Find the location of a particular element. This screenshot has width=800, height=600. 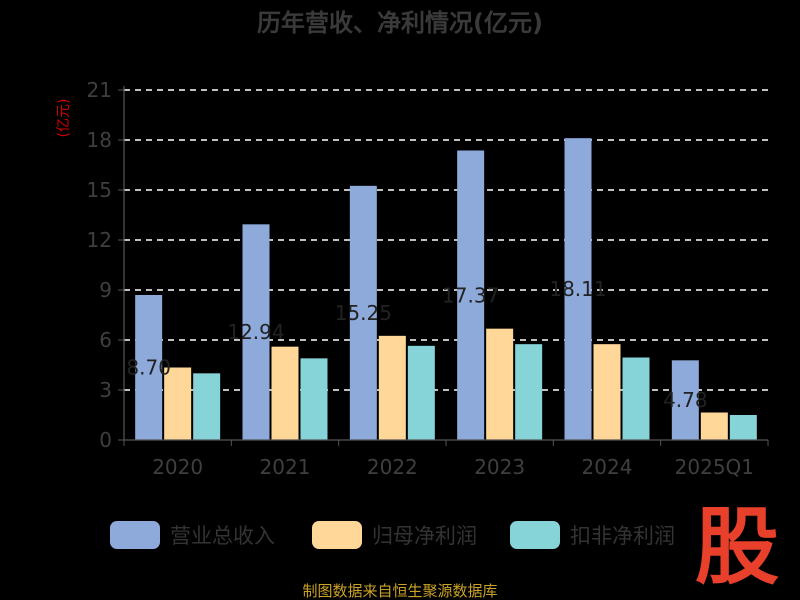

x-tick-label: 2021 is located at coordinates (285, 467).